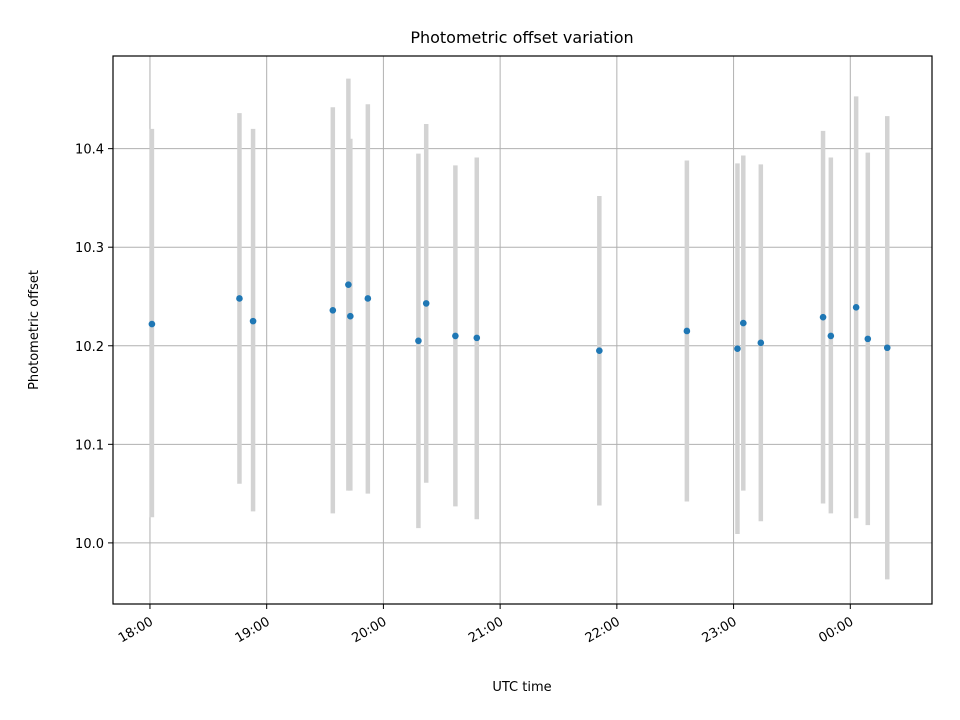 Image resolution: width=960 pixels, height=720 pixels. I want to click on y-tick-label: 10.0, so click(89, 544).